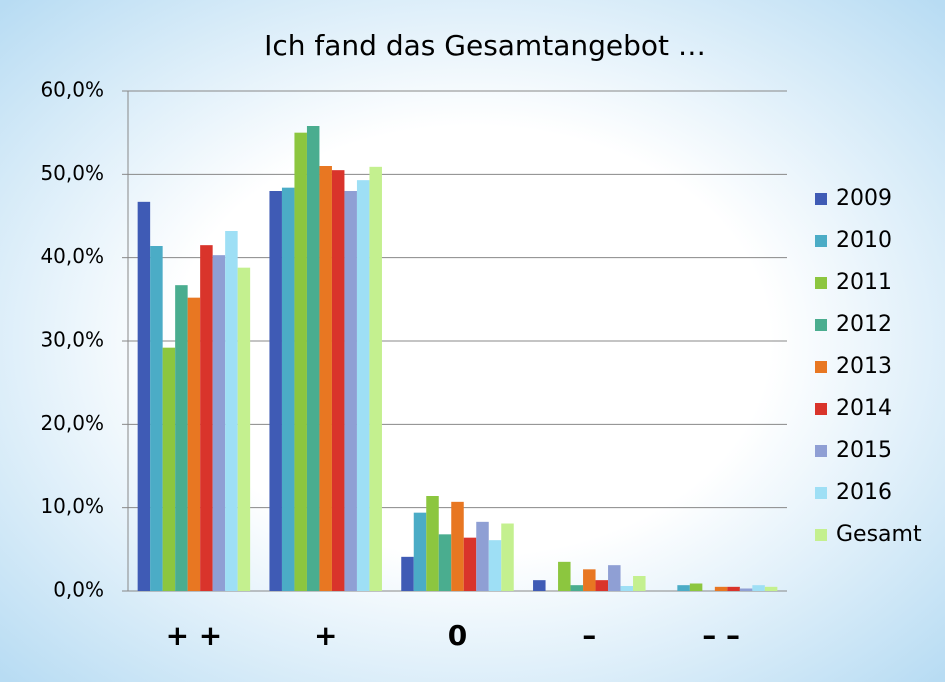 Image resolution: width=945 pixels, height=682 pixels. Describe the element at coordinates (864, 240) in the screenshot. I see `legend-label: 2010` at that location.